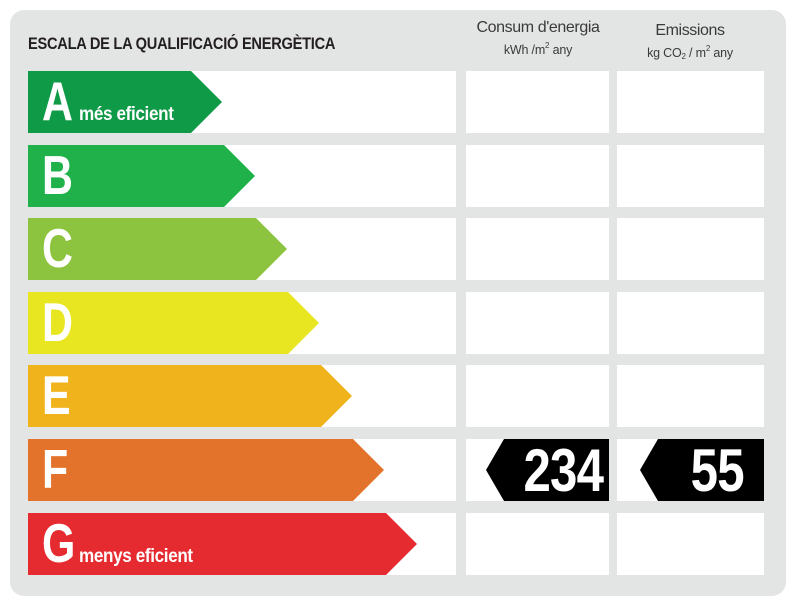 The height and width of the screenshot is (614, 787). I want to click on energy-value: 234, so click(563, 470).